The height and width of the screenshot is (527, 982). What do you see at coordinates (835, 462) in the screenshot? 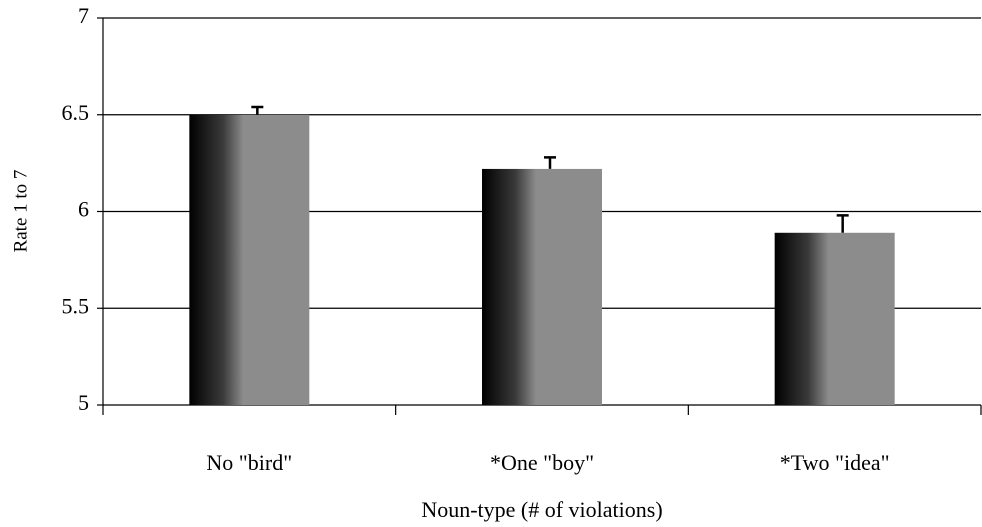
I see `x-tick-label: *Two "idea"` at bounding box center [835, 462].